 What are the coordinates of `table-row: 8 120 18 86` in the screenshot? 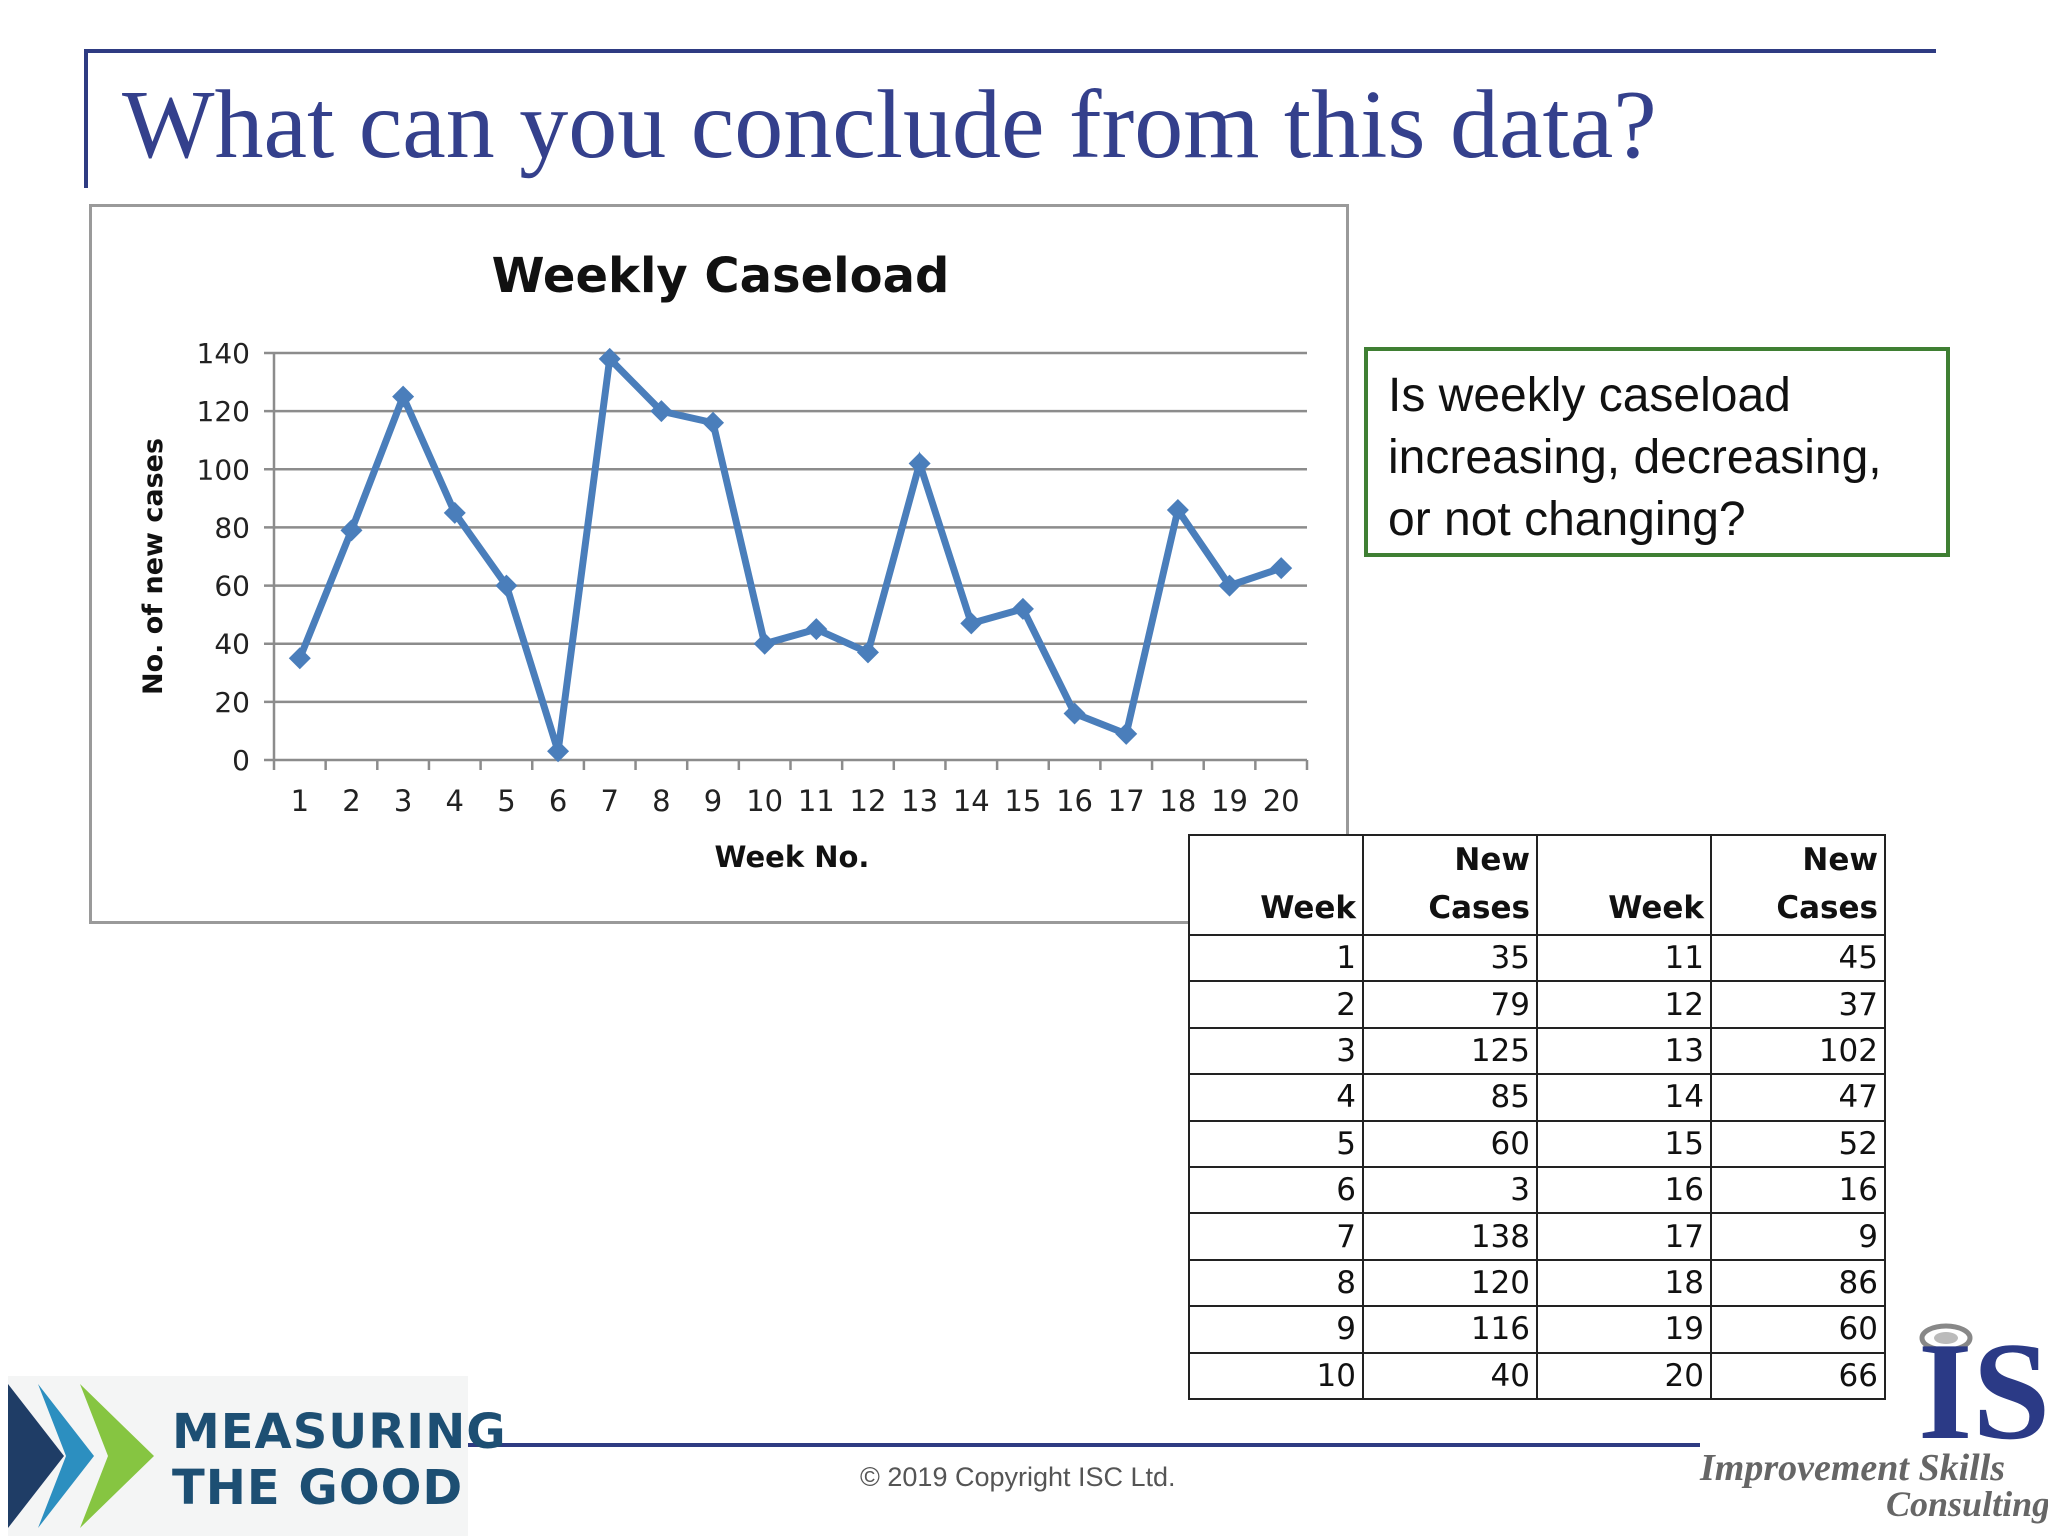 It's located at (1537, 1283).